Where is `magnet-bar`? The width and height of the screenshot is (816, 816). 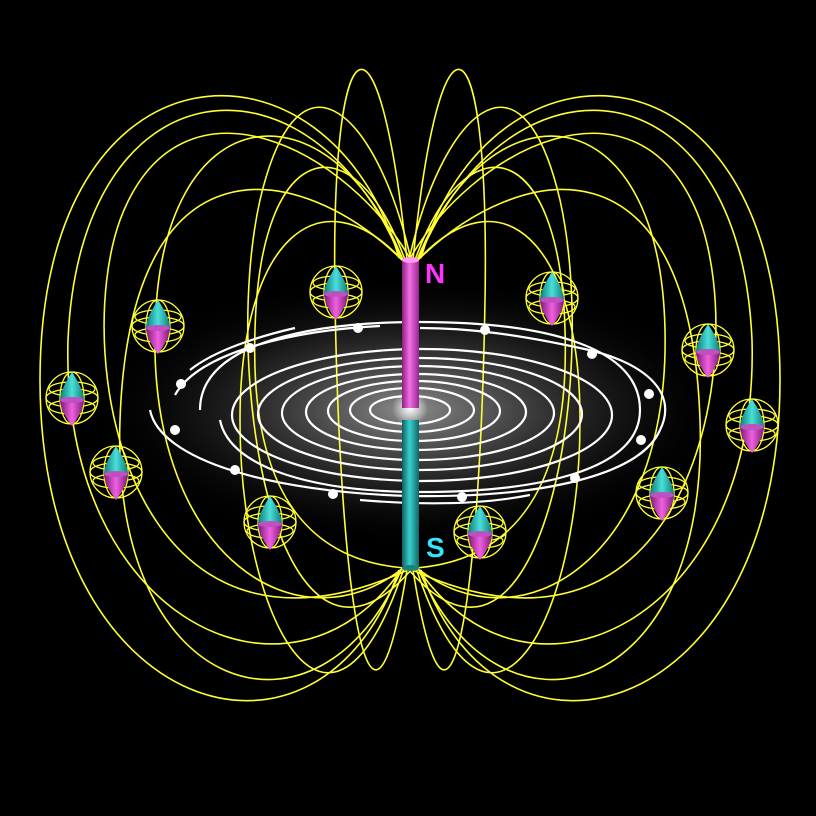
magnet-bar is located at coordinates (410, 414).